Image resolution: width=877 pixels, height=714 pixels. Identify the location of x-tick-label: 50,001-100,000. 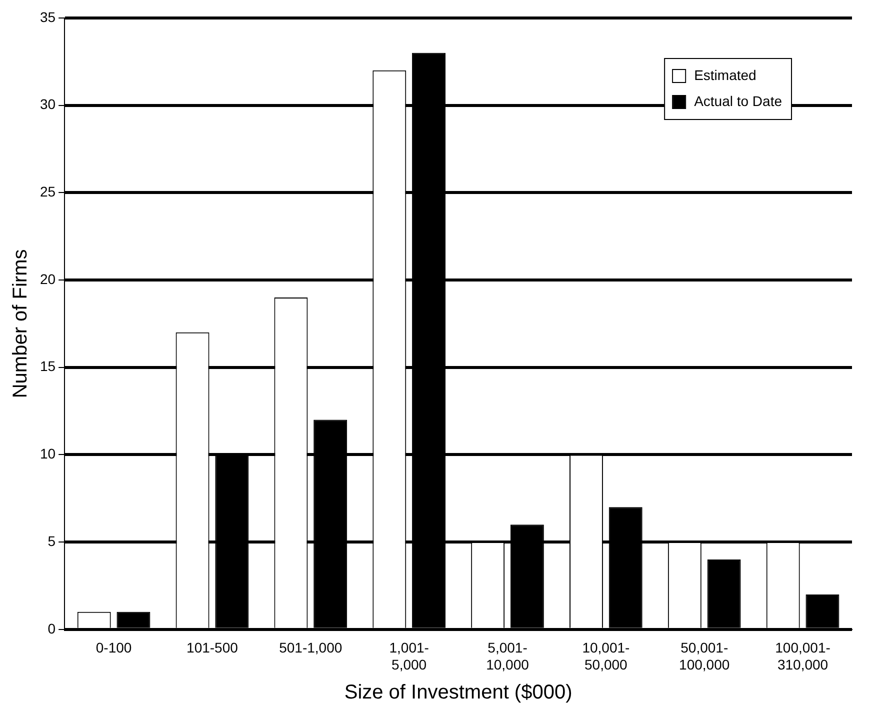
(704, 656).